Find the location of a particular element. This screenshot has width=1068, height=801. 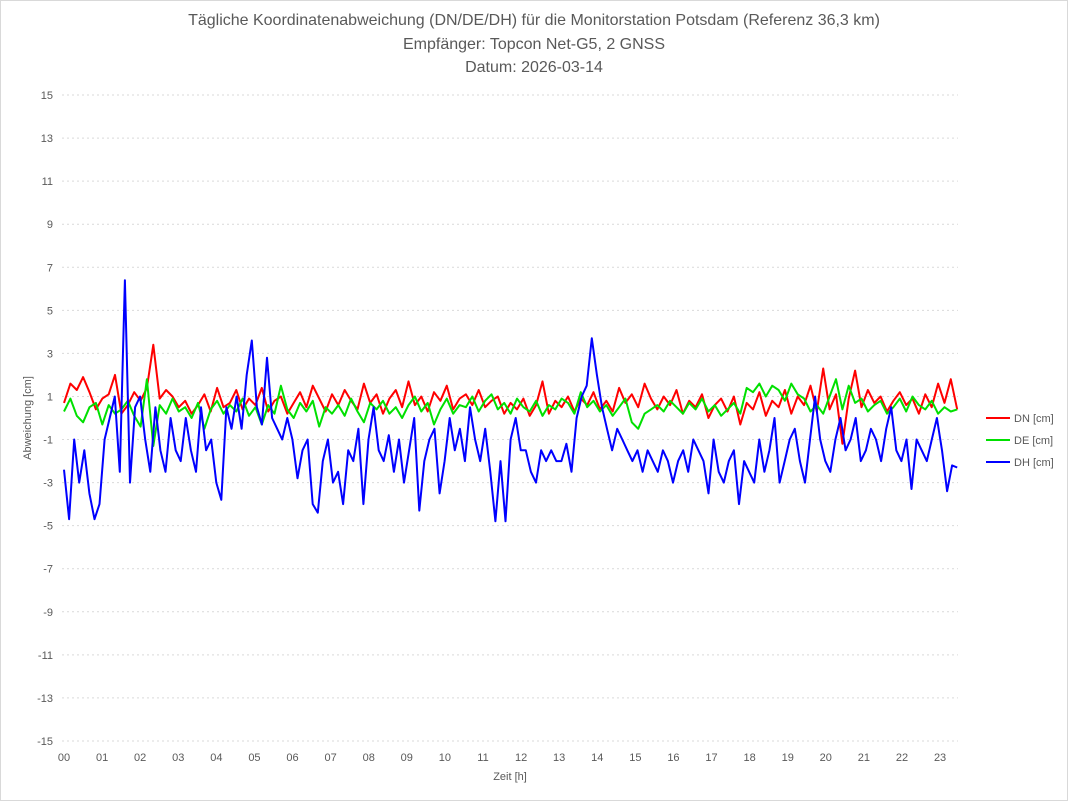

x-tick-label: 00 is located at coordinates (64, 758).